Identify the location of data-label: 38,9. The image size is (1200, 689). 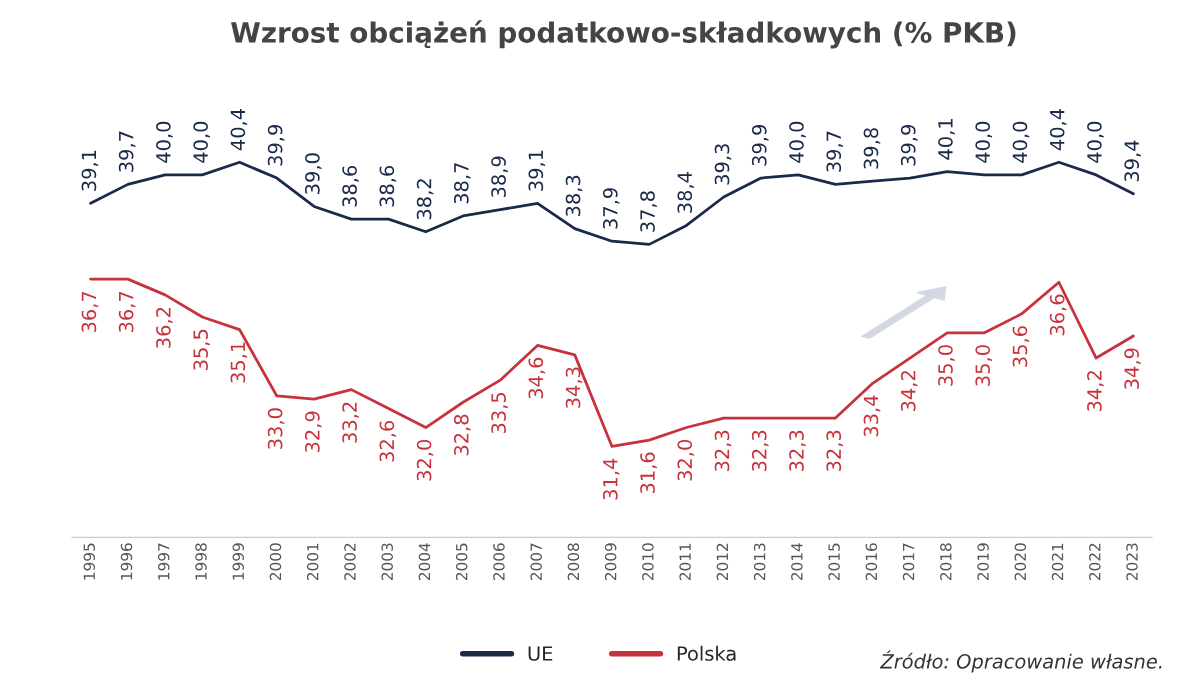
(499, 177).